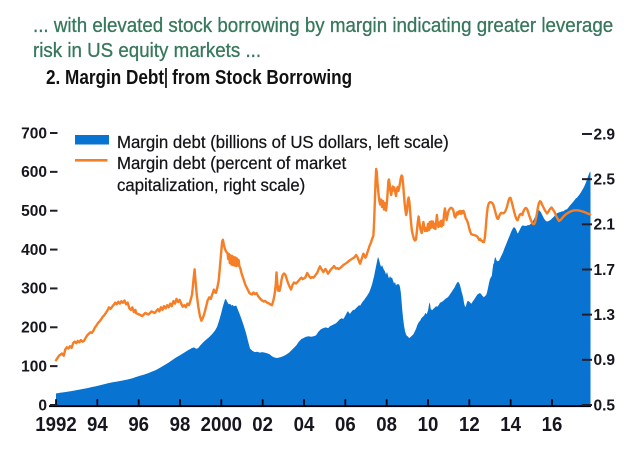 Image resolution: width=640 pixels, height=449 pixels. I want to click on svg-text: 14, so click(510, 424).